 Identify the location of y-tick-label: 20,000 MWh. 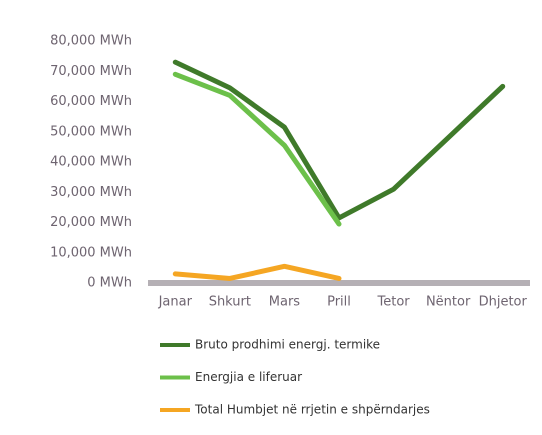
(91, 222).